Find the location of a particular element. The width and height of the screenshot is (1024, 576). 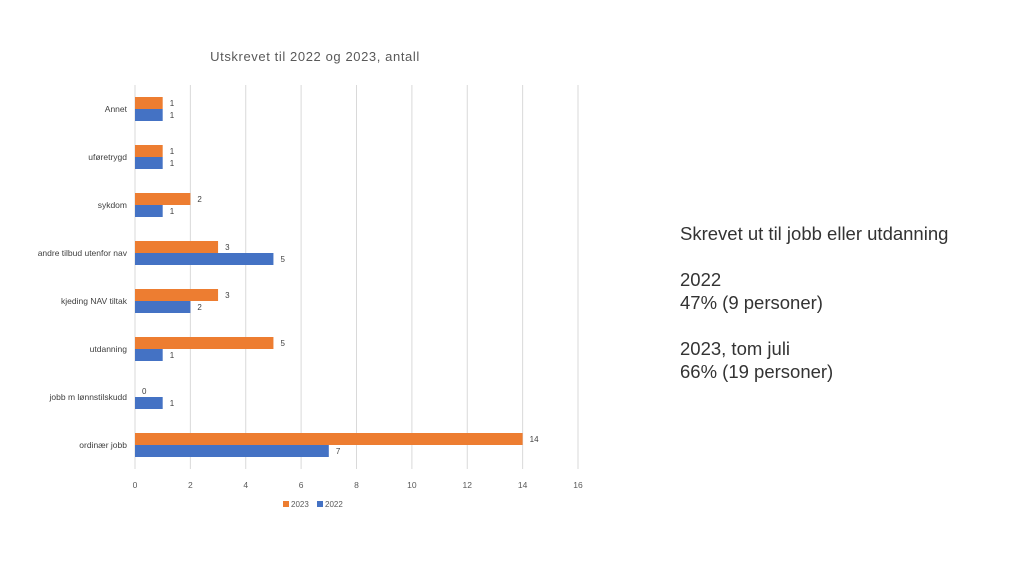

x-tick-label: 2 is located at coordinates (190, 485).